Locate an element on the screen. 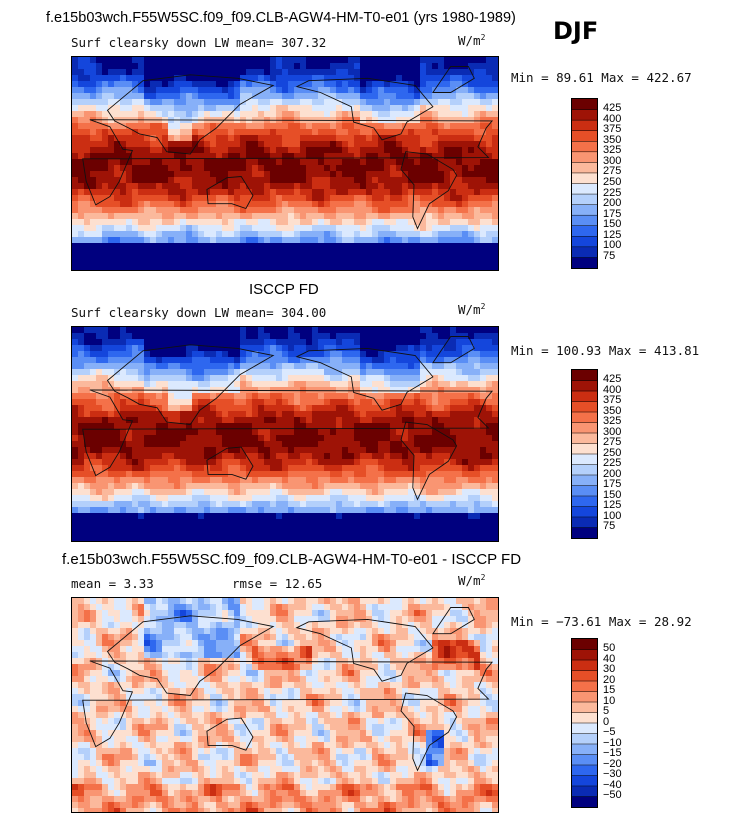 The height and width of the screenshot is (816, 733). colorbar-swatch is located at coordinates (584, 147).